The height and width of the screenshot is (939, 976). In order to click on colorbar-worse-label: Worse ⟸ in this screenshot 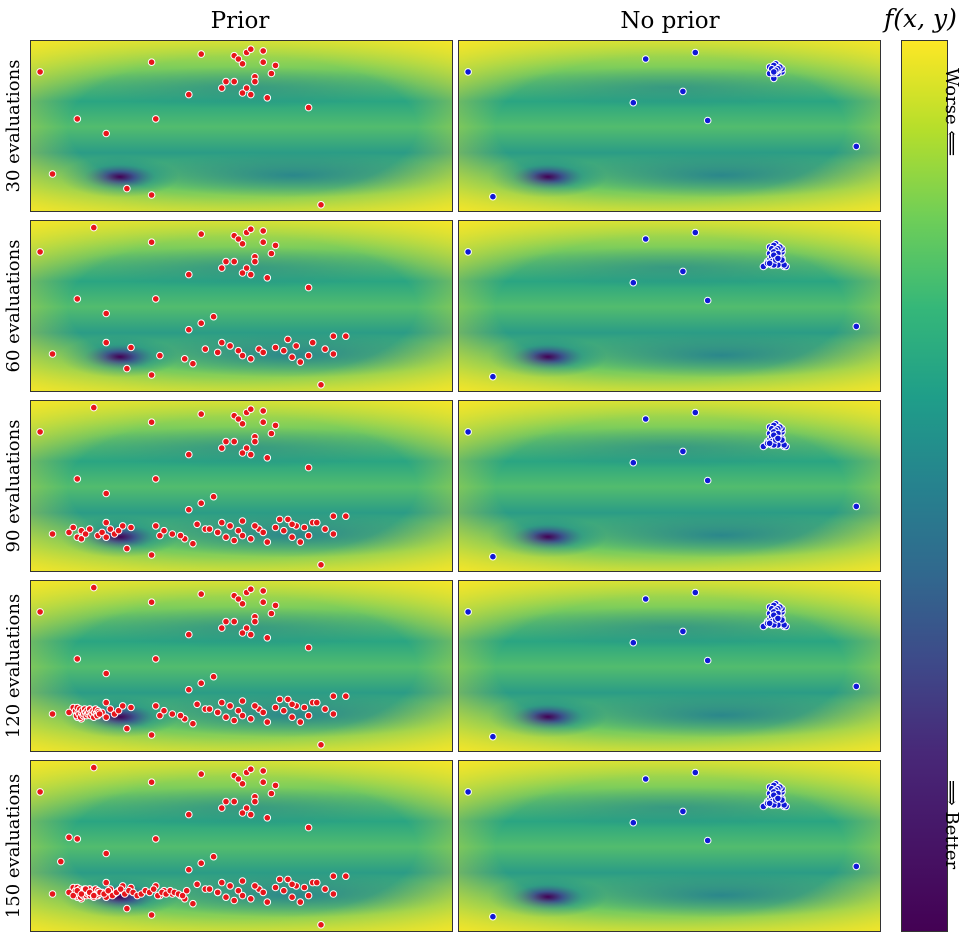, I will do `click(951, 112)`.